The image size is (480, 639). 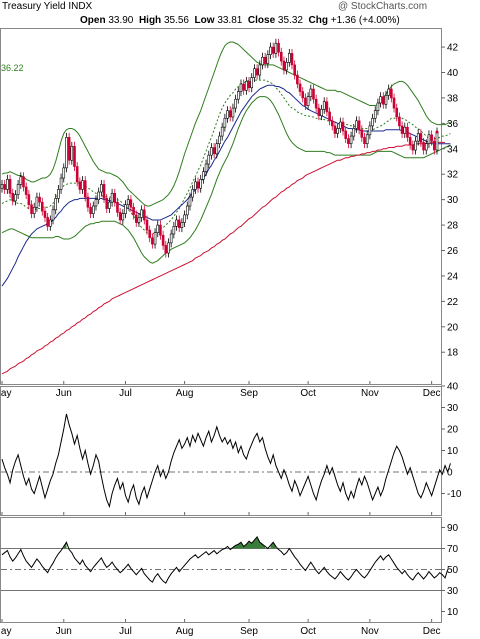 What do you see at coordinates (453, 353) in the screenshot?
I see `y-tick-label: 18` at bounding box center [453, 353].